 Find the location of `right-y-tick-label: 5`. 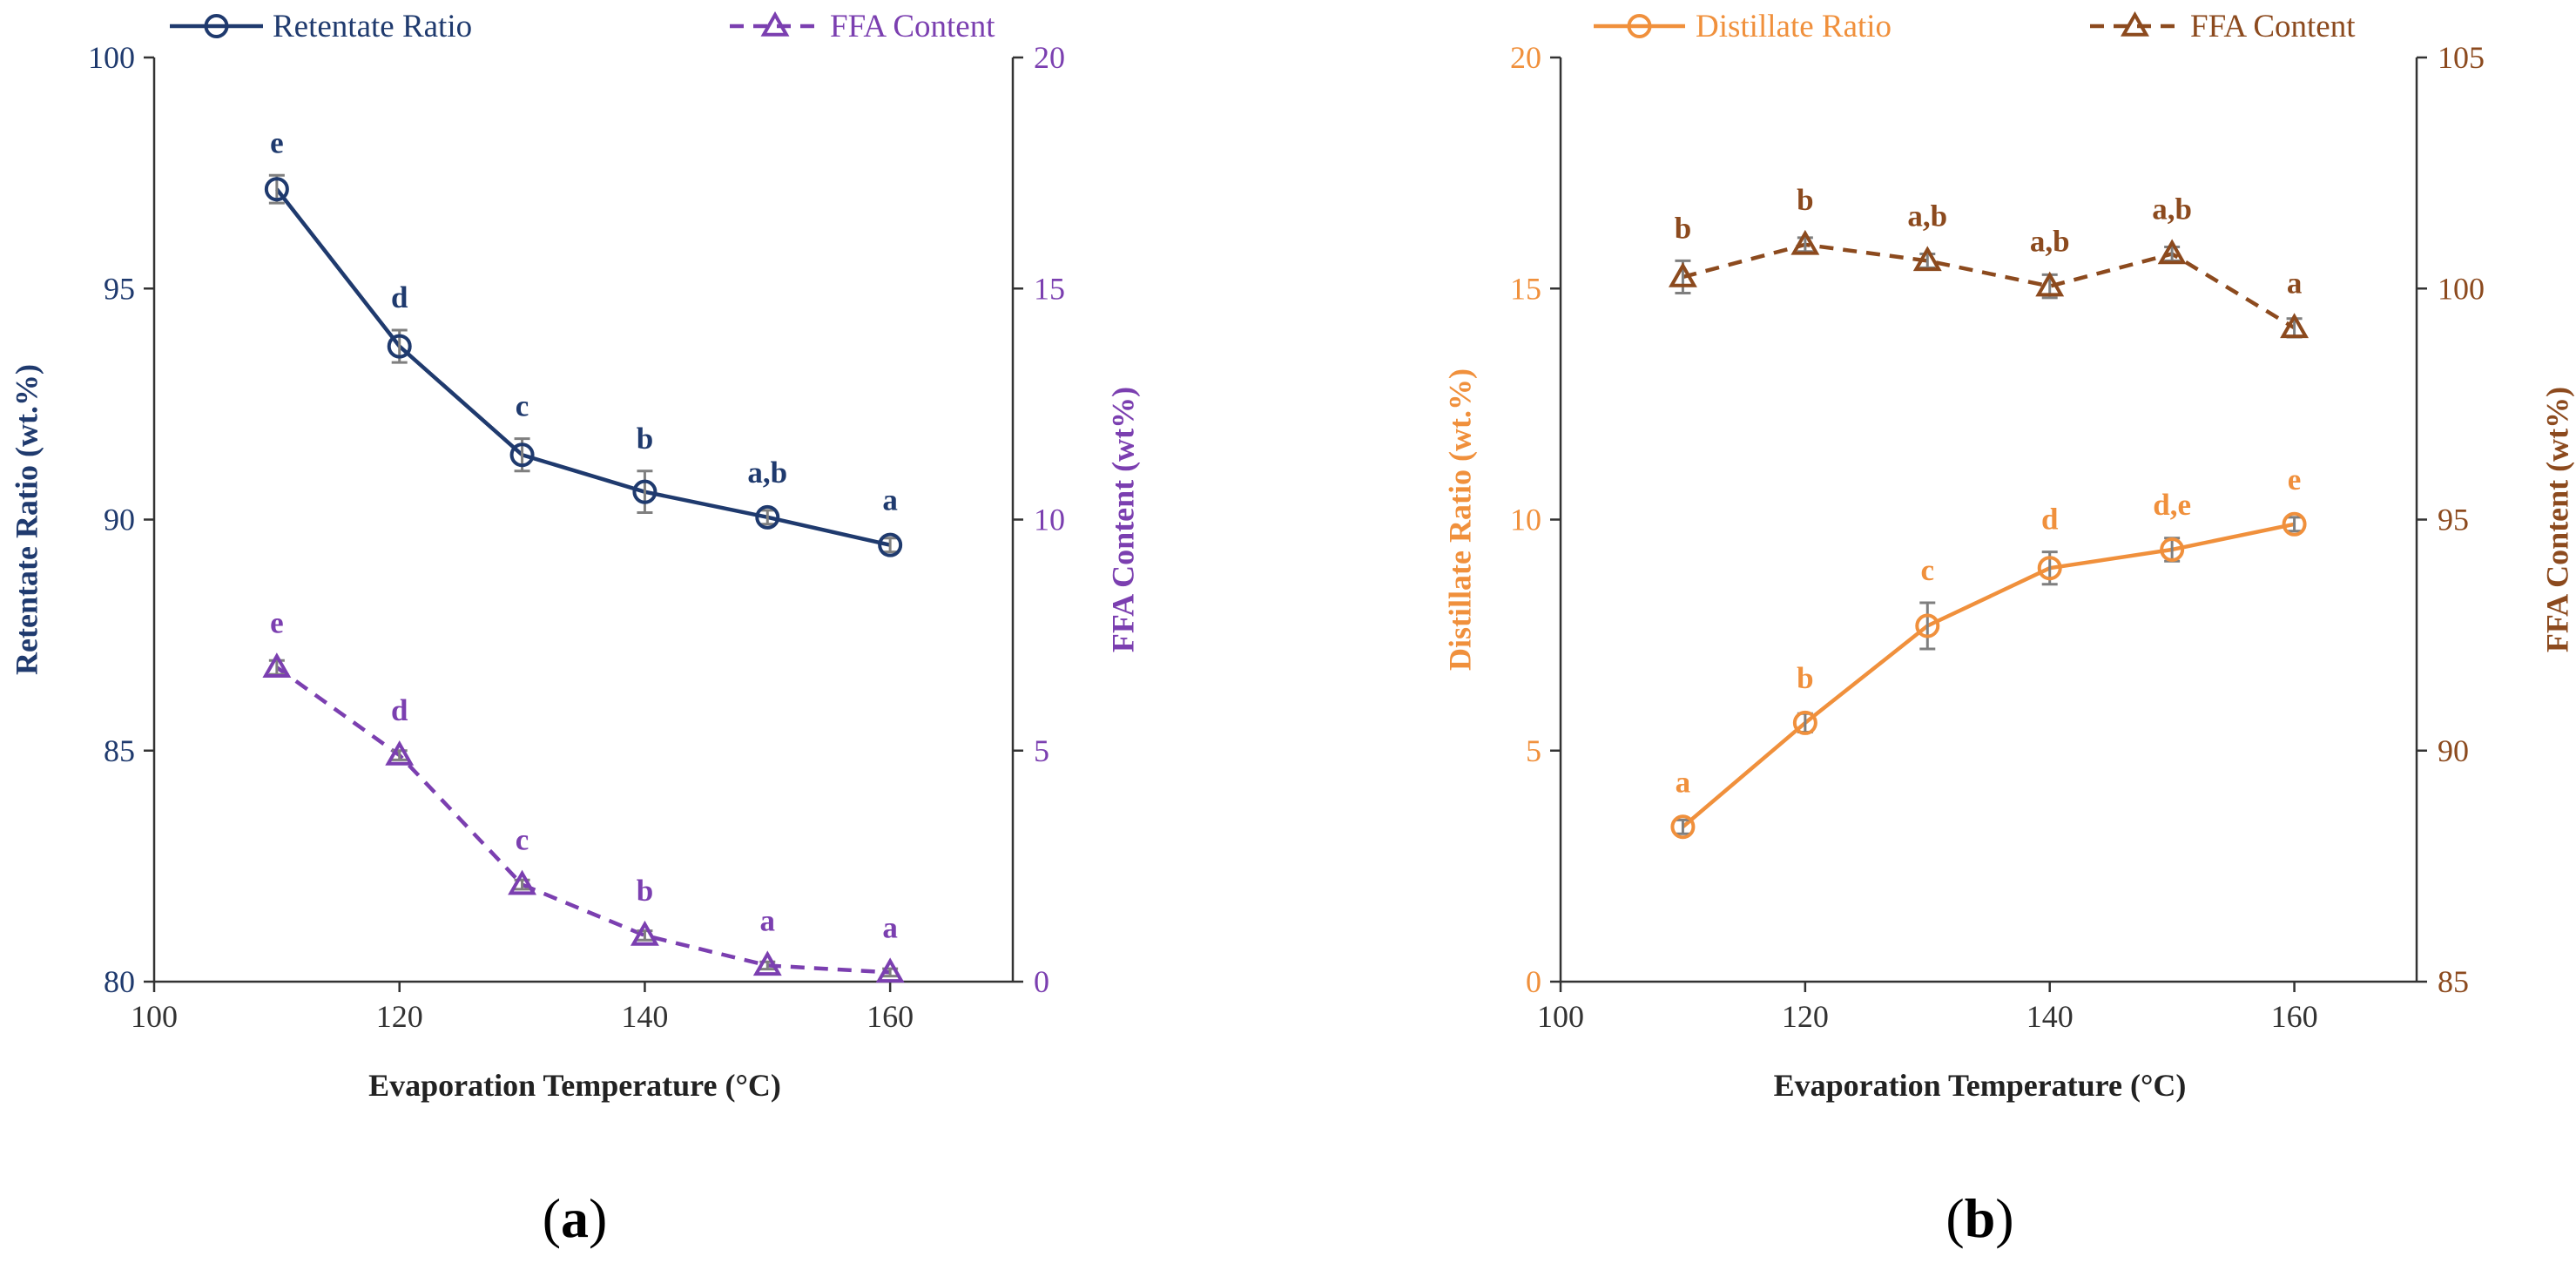

right-y-tick-label: 5 is located at coordinates (1041, 750).